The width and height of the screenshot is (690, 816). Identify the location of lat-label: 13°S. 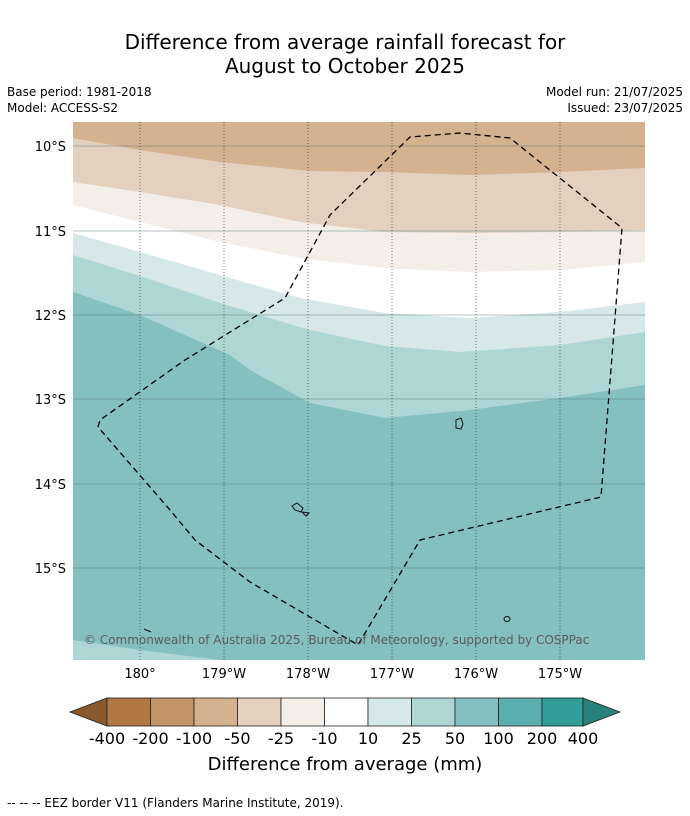
(50, 400).